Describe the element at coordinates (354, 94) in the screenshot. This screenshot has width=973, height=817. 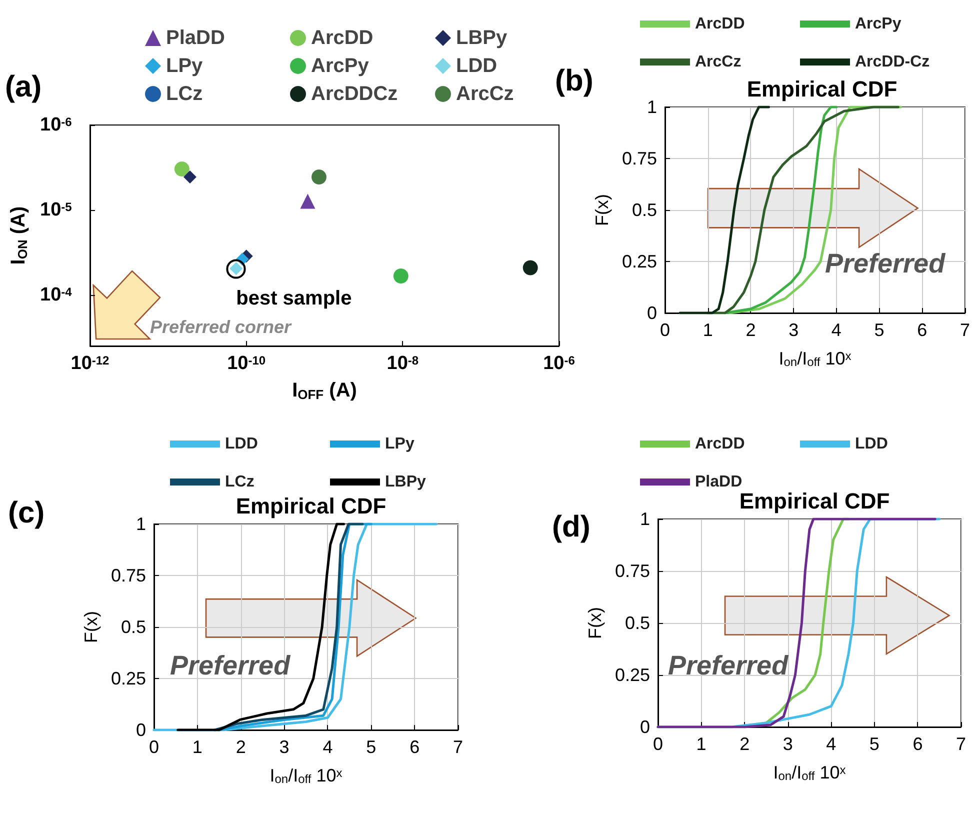
I see `legend-label: ArcDDCz` at that location.